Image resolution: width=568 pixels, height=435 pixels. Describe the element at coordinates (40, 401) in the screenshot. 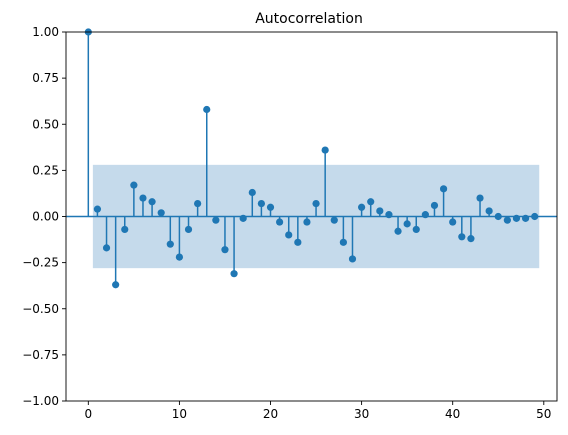

I see `y-tick-label: −1.00` at that location.